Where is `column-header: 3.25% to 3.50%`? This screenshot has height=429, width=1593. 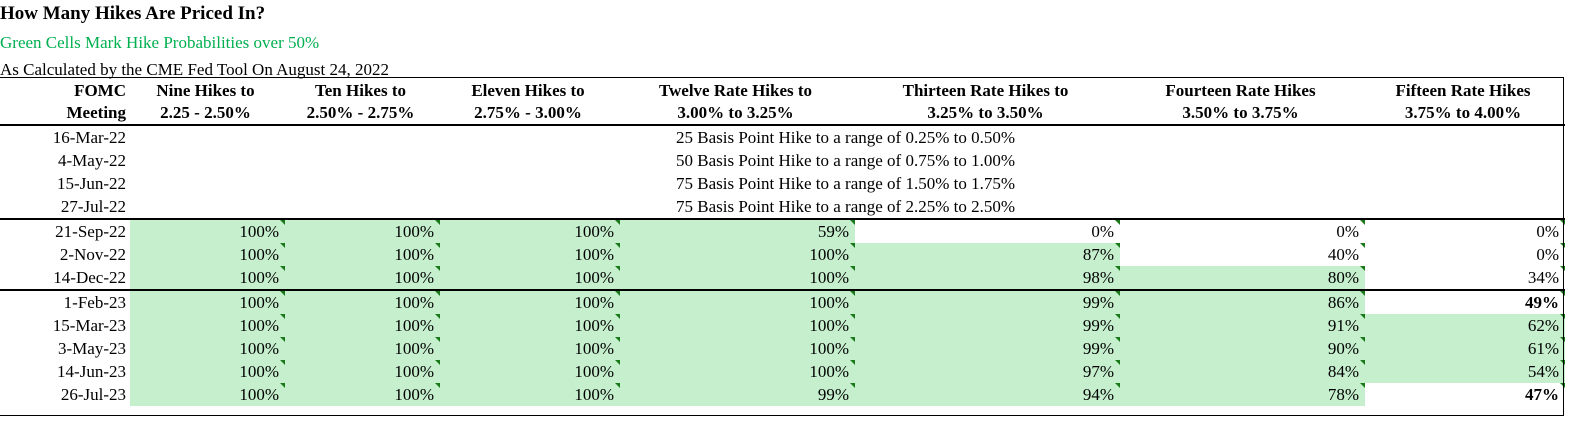
column-header: 3.25% to 3.50% is located at coordinates (985, 112).